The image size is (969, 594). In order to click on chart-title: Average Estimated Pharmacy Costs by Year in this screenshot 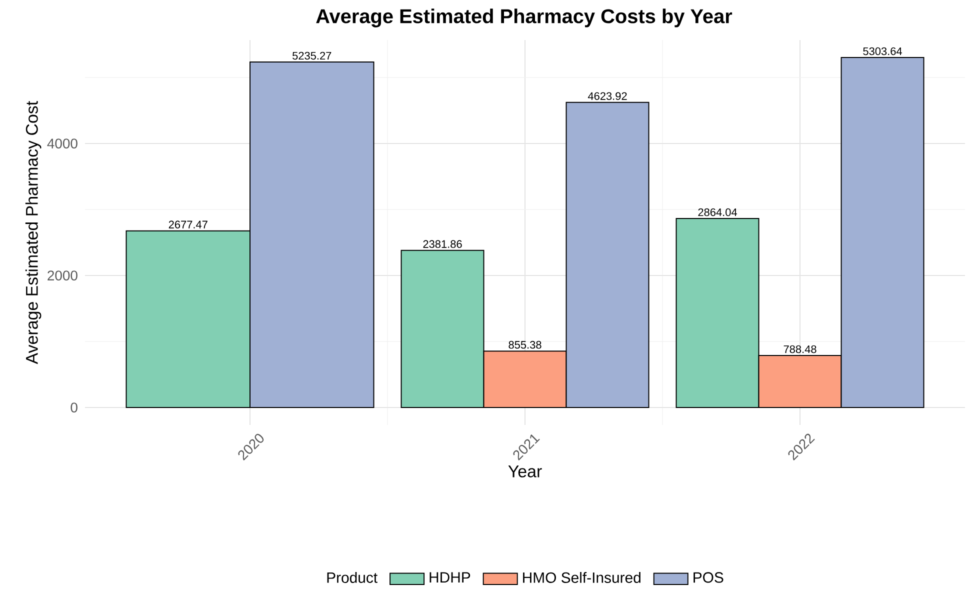, I will do `click(524, 18)`.